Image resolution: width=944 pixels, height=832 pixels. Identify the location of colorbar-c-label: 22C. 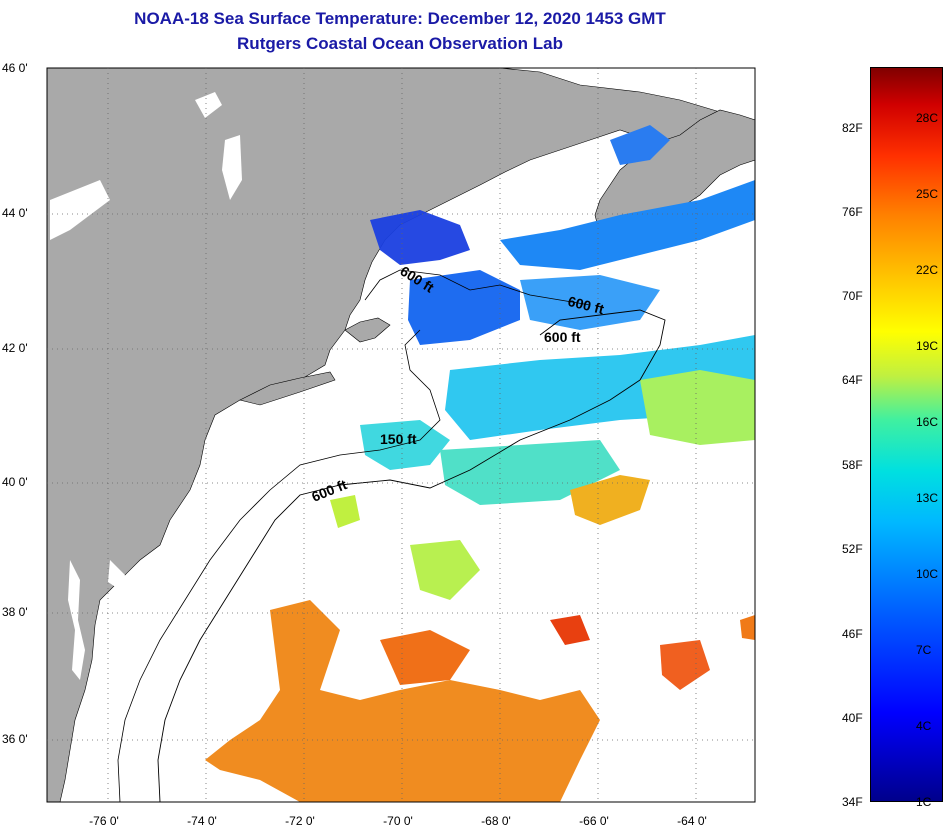
(927, 270).